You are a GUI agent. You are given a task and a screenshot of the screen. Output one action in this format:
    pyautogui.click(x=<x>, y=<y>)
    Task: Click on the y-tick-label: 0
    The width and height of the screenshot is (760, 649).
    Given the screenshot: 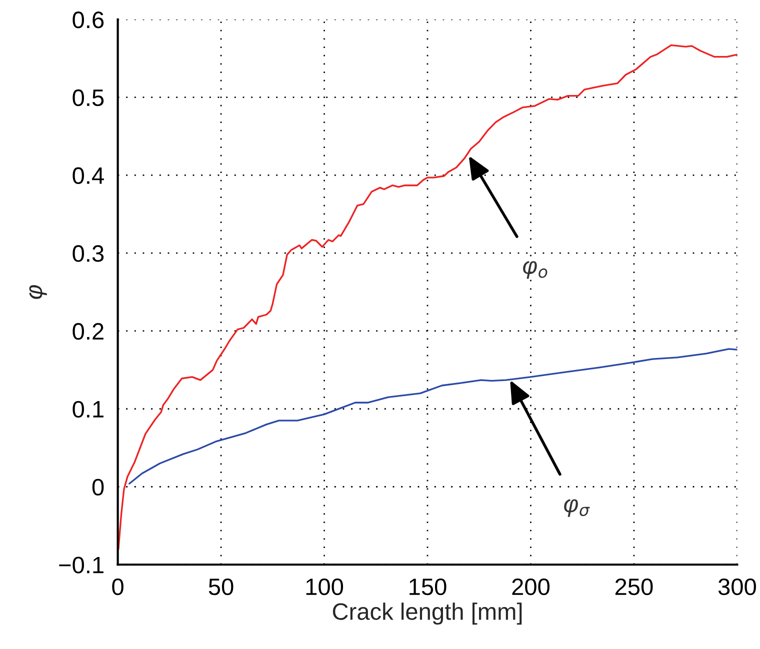 What is the action you would take?
    pyautogui.click(x=98, y=487)
    